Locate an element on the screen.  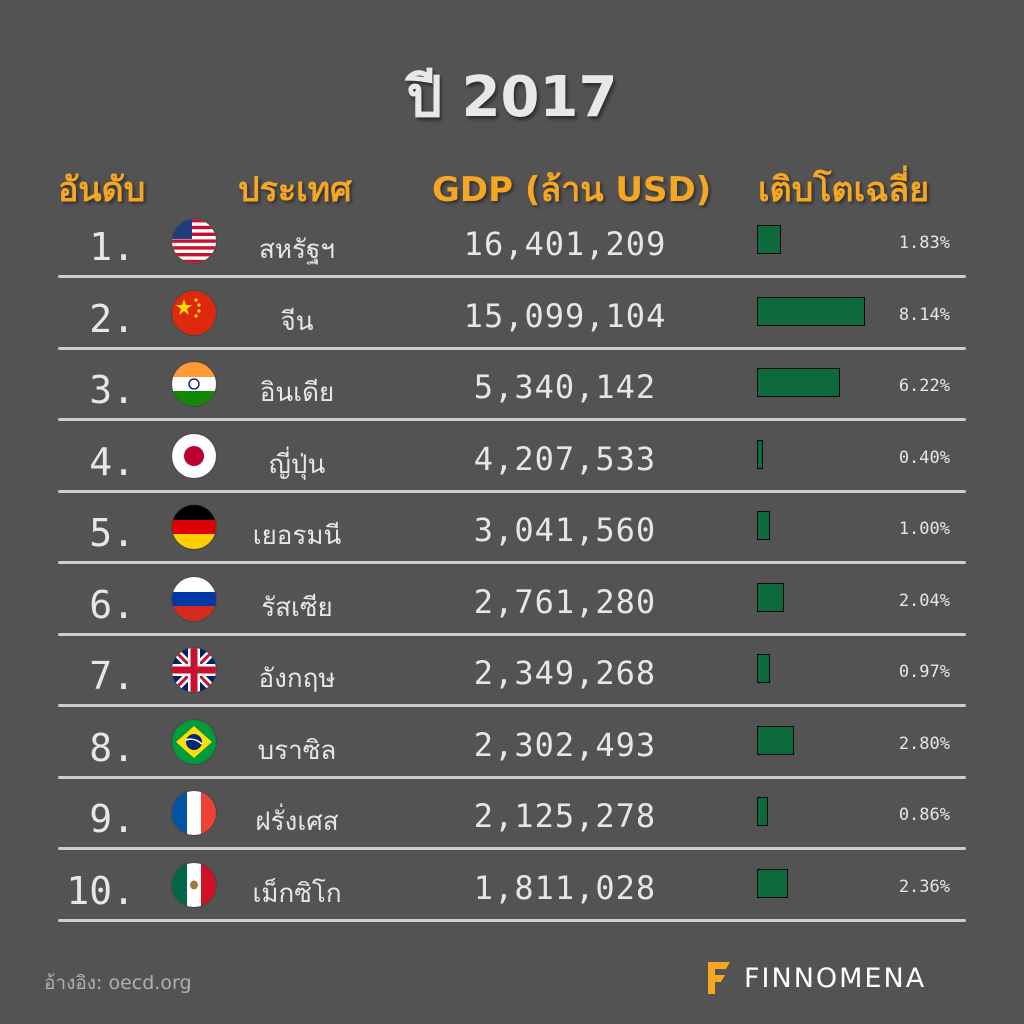
table-row: 3. อินเดีย 5,340,142 6.22% is located at coordinates (512, 384).